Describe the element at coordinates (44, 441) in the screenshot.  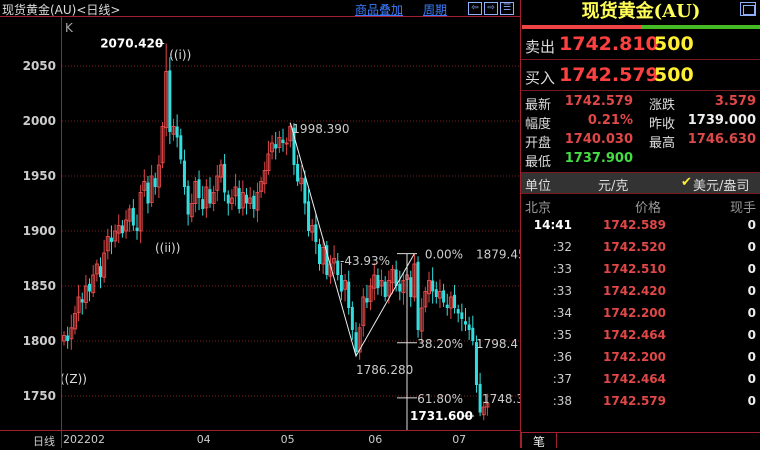
I see `x-axis-label: 日线` at that location.